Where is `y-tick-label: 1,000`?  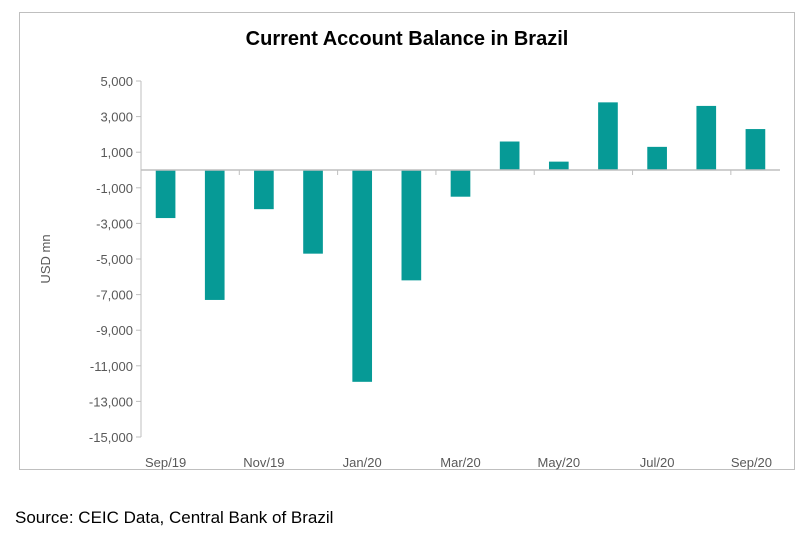
y-tick-label: 1,000 is located at coordinates (116, 152).